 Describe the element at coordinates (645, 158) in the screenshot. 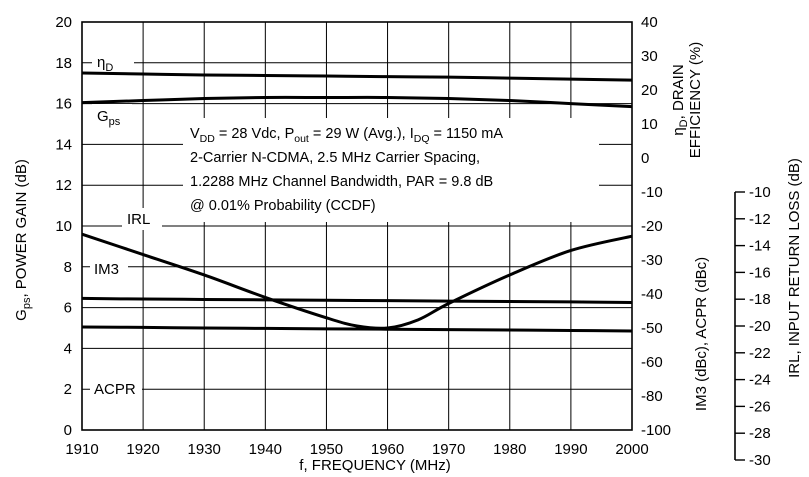

I see `y-right1-tick-label: 0` at that location.